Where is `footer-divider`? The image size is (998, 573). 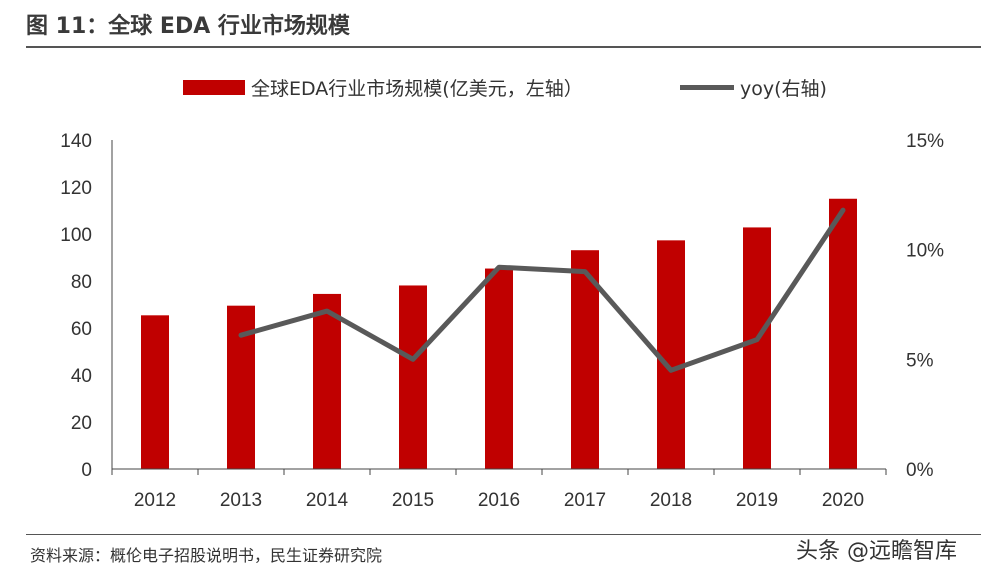
footer-divider is located at coordinates (503, 534).